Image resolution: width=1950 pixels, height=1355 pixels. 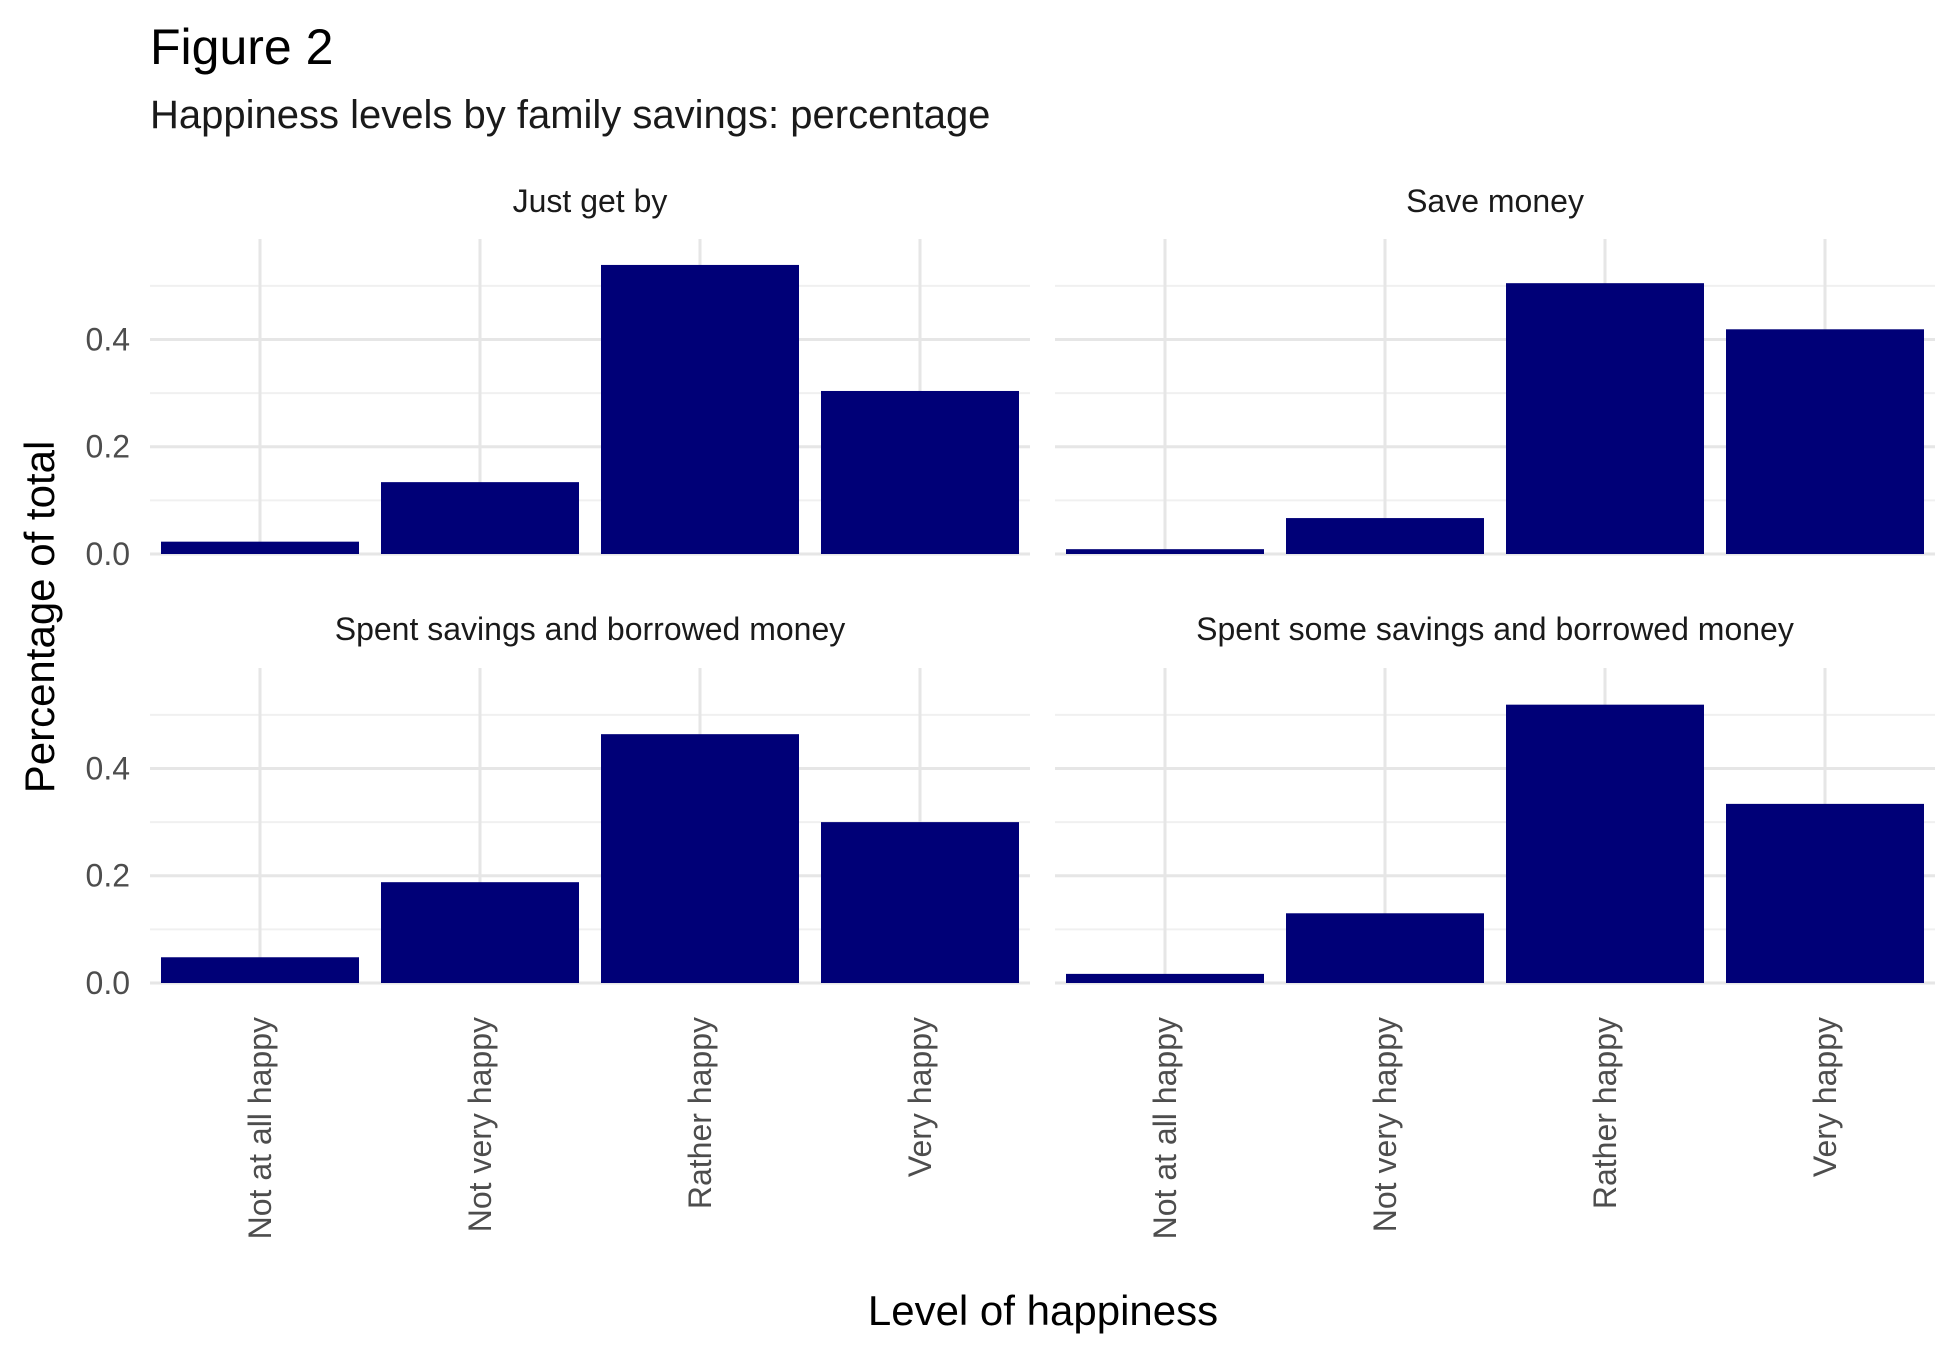 I want to click on facet-label: Spent some savings and borrowed money, so click(x=1495, y=629).